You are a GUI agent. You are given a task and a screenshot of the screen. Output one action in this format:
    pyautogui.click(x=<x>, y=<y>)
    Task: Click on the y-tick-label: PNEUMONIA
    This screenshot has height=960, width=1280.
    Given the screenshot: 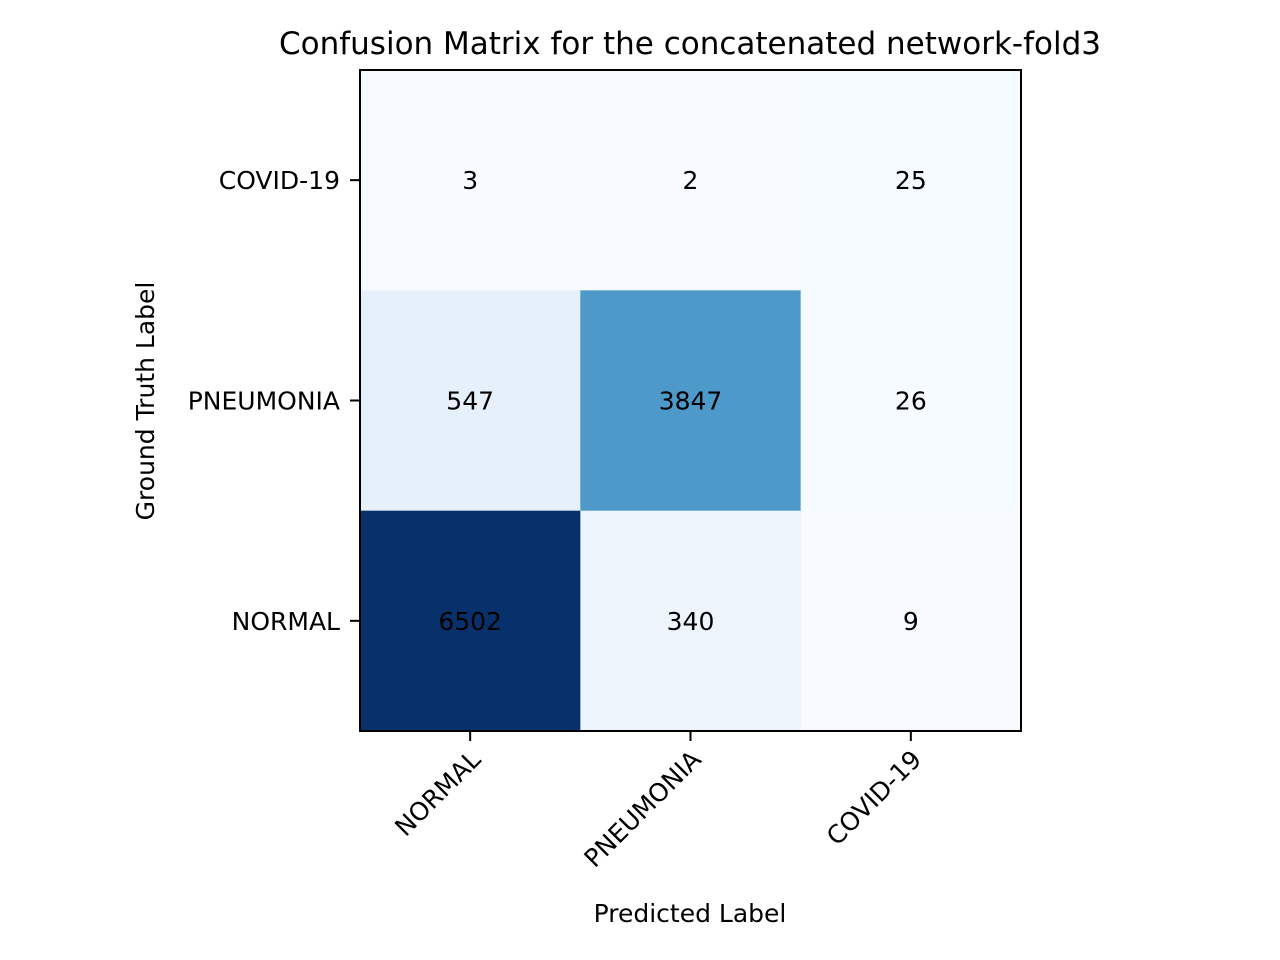 What is the action you would take?
    pyautogui.click(x=264, y=401)
    